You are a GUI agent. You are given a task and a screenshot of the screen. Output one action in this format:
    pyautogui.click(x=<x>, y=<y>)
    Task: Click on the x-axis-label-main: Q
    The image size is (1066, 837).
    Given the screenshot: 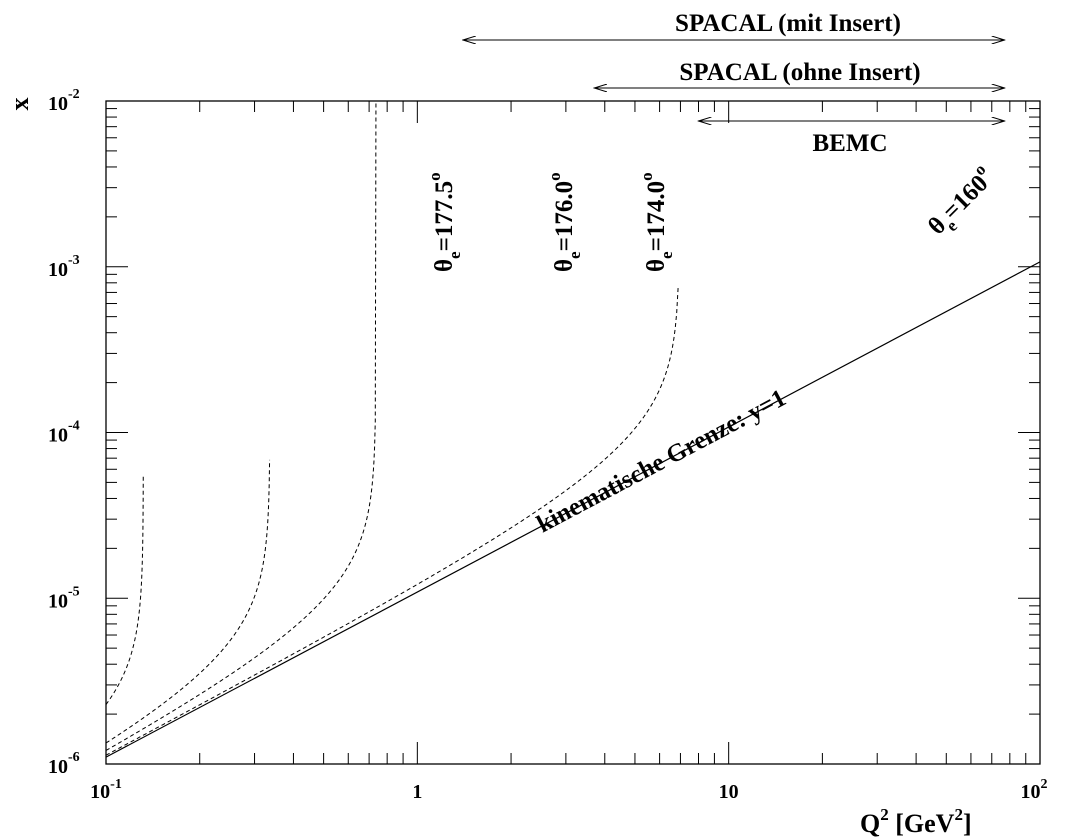 What is the action you would take?
    pyautogui.click(x=870, y=823)
    